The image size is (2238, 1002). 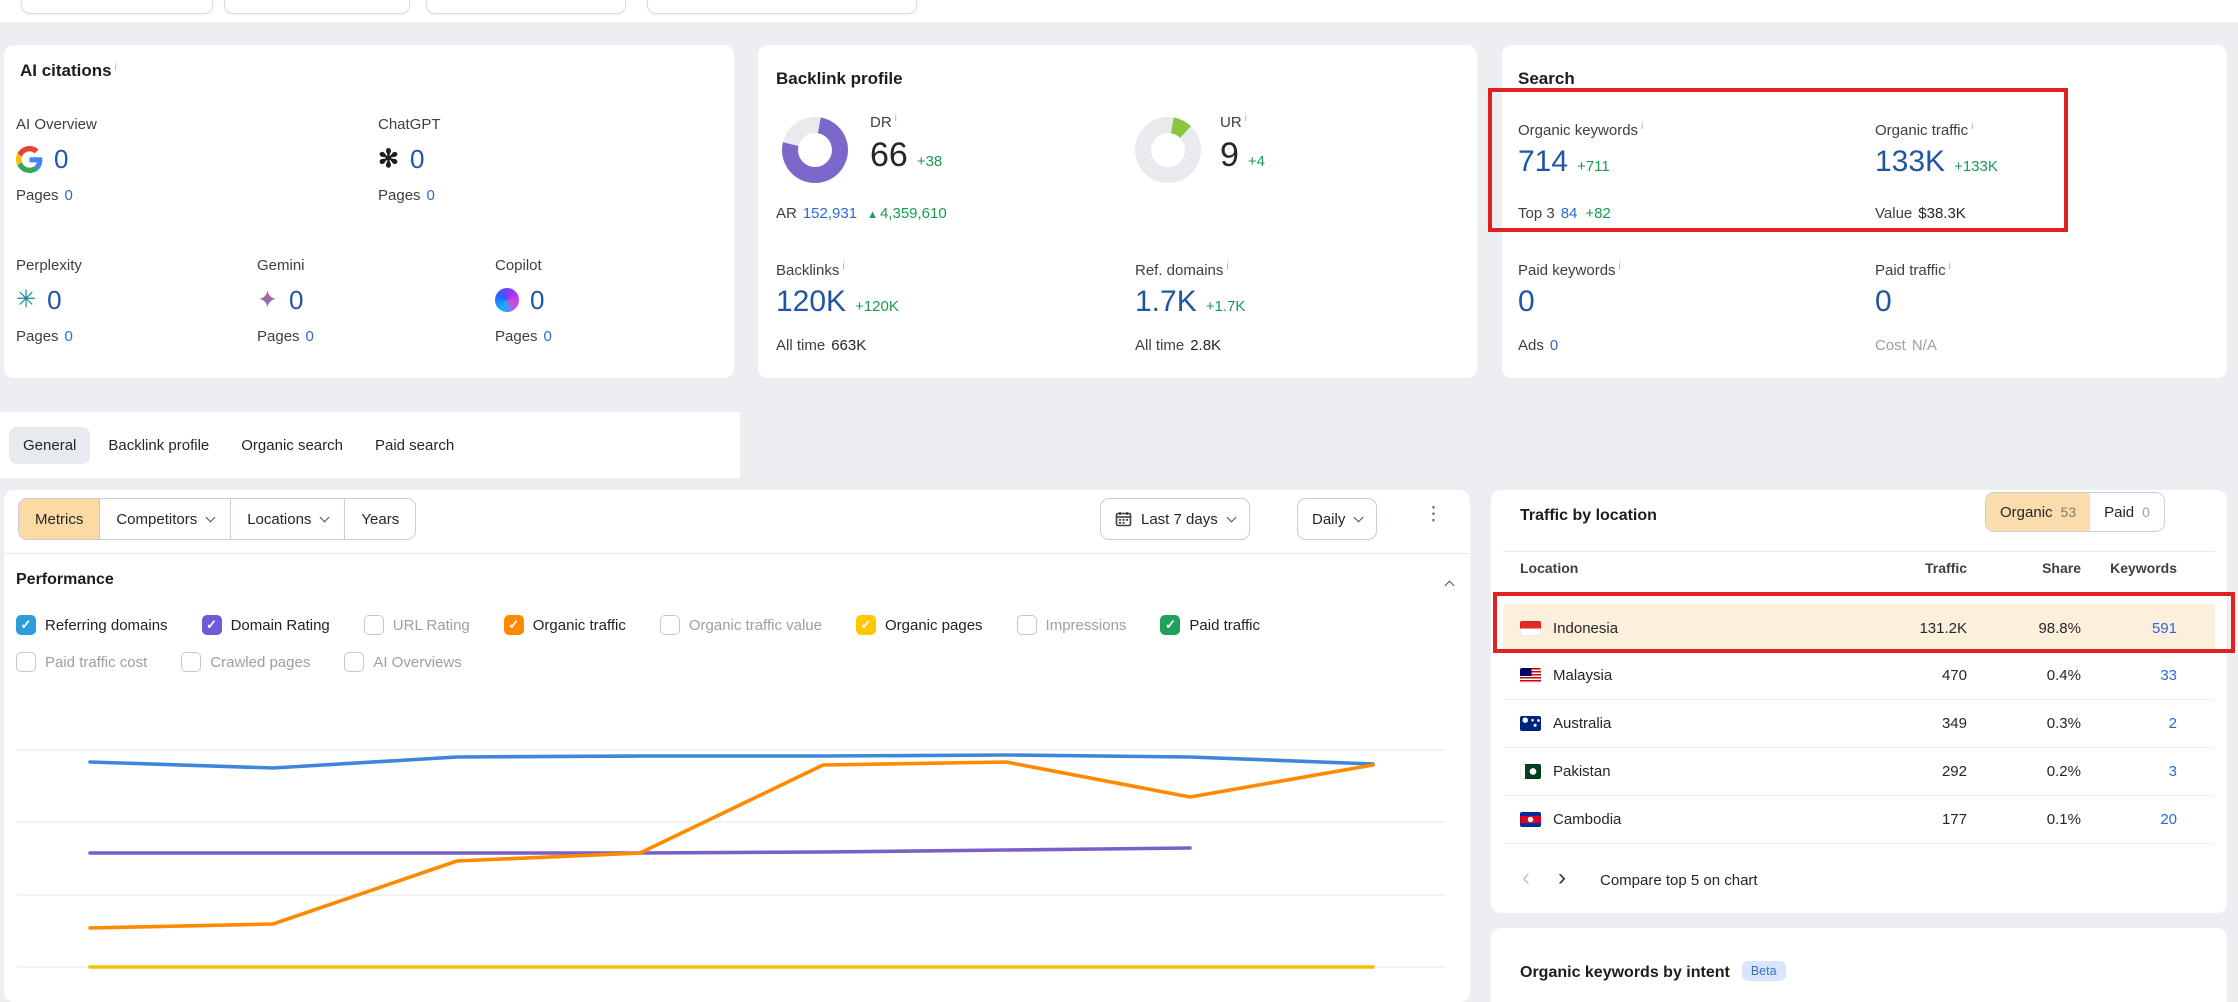 What do you see at coordinates (1526, 877) in the screenshot?
I see `pager-prev-icon: ‹` at bounding box center [1526, 877].